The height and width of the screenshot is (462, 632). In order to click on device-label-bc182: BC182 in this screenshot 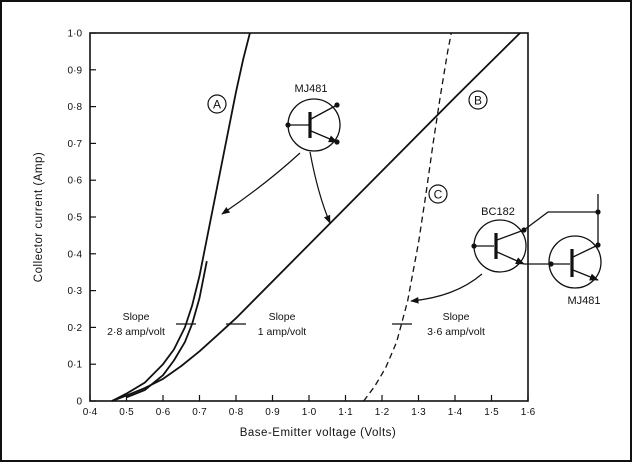, I will do `click(498, 212)`.